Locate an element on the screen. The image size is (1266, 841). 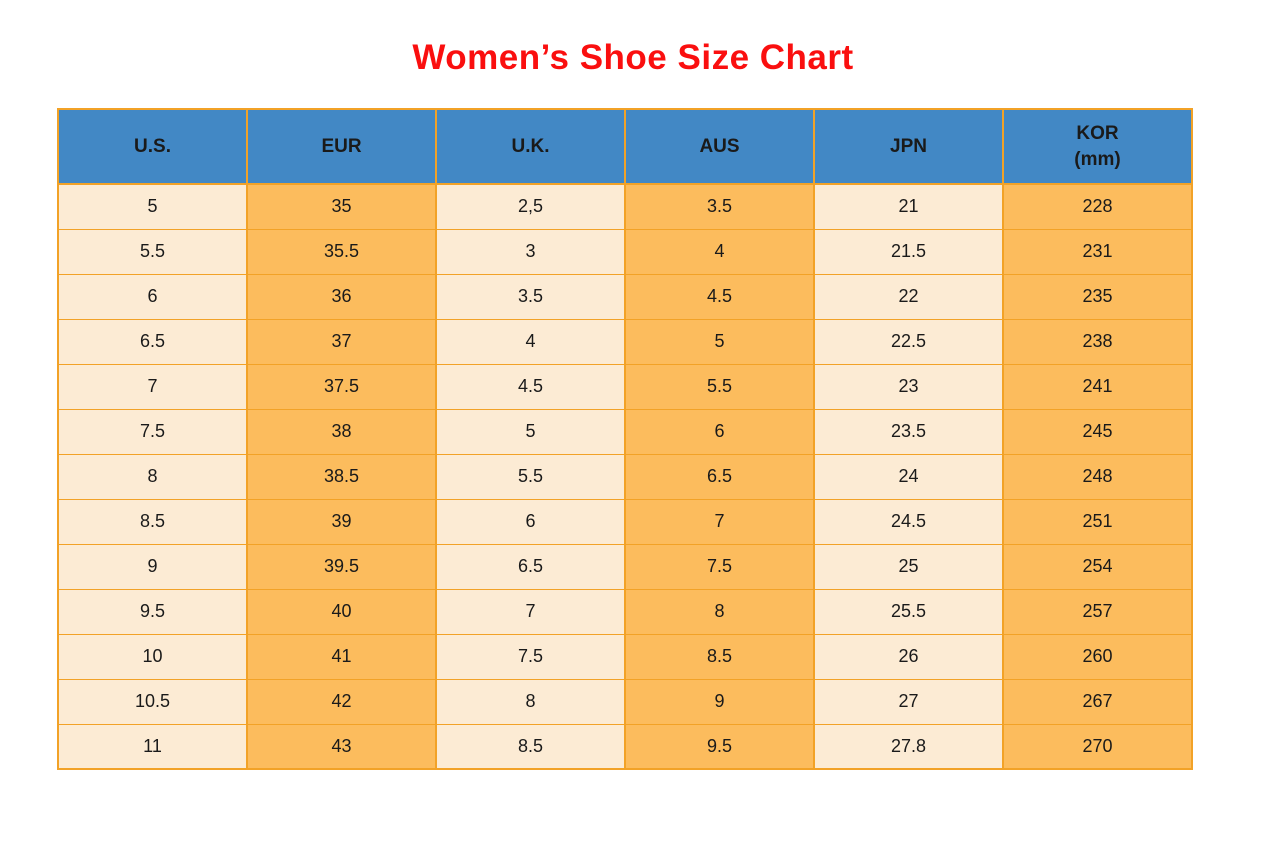
table-cell: 260 is located at coordinates (1097, 656).